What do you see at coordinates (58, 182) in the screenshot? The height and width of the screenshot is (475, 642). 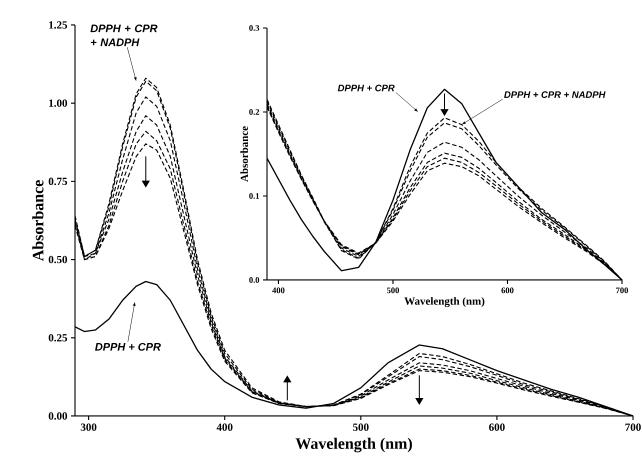 I see `y-tick-label: 0.75` at bounding box center [58, 182].